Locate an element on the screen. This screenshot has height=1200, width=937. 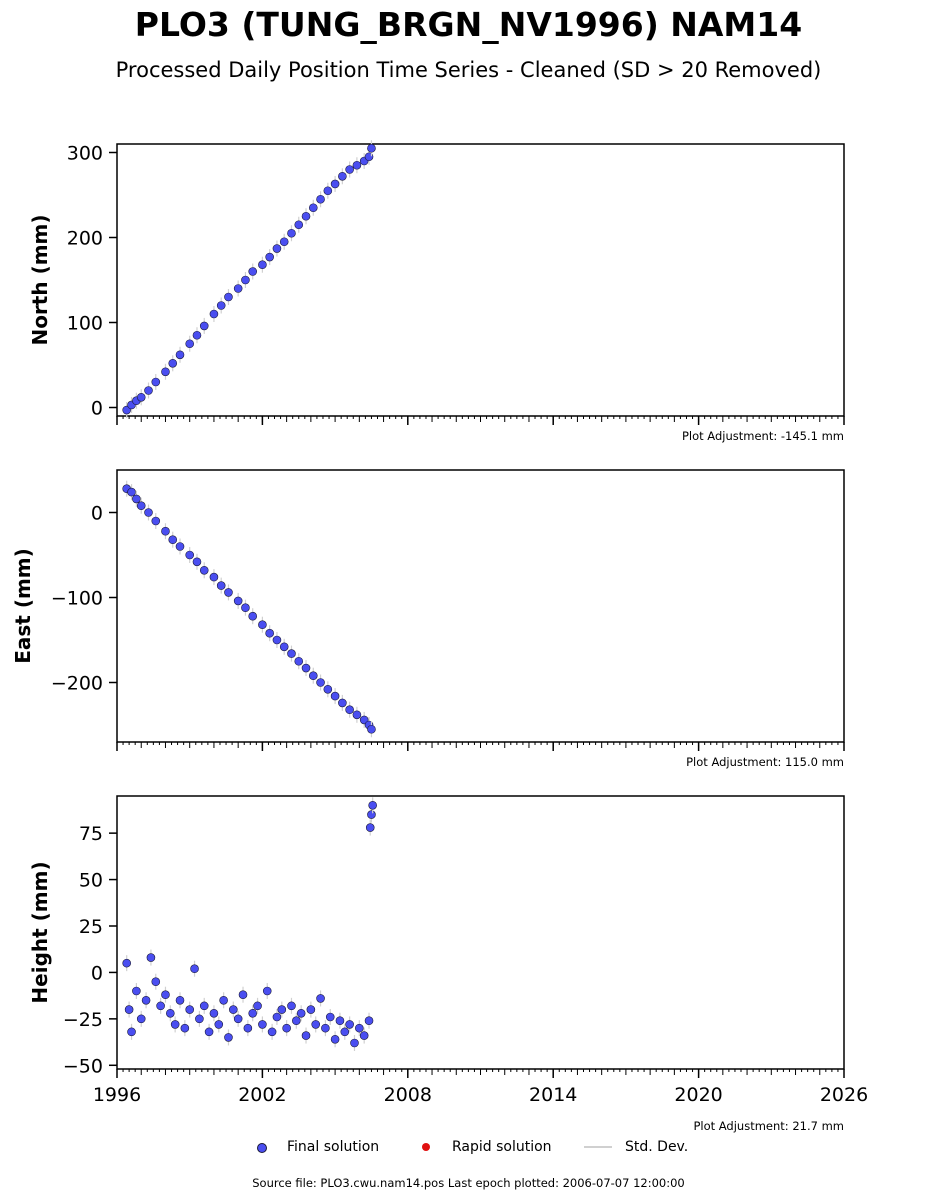
y-tick-label: −100 is located at coordinates (77, 599).